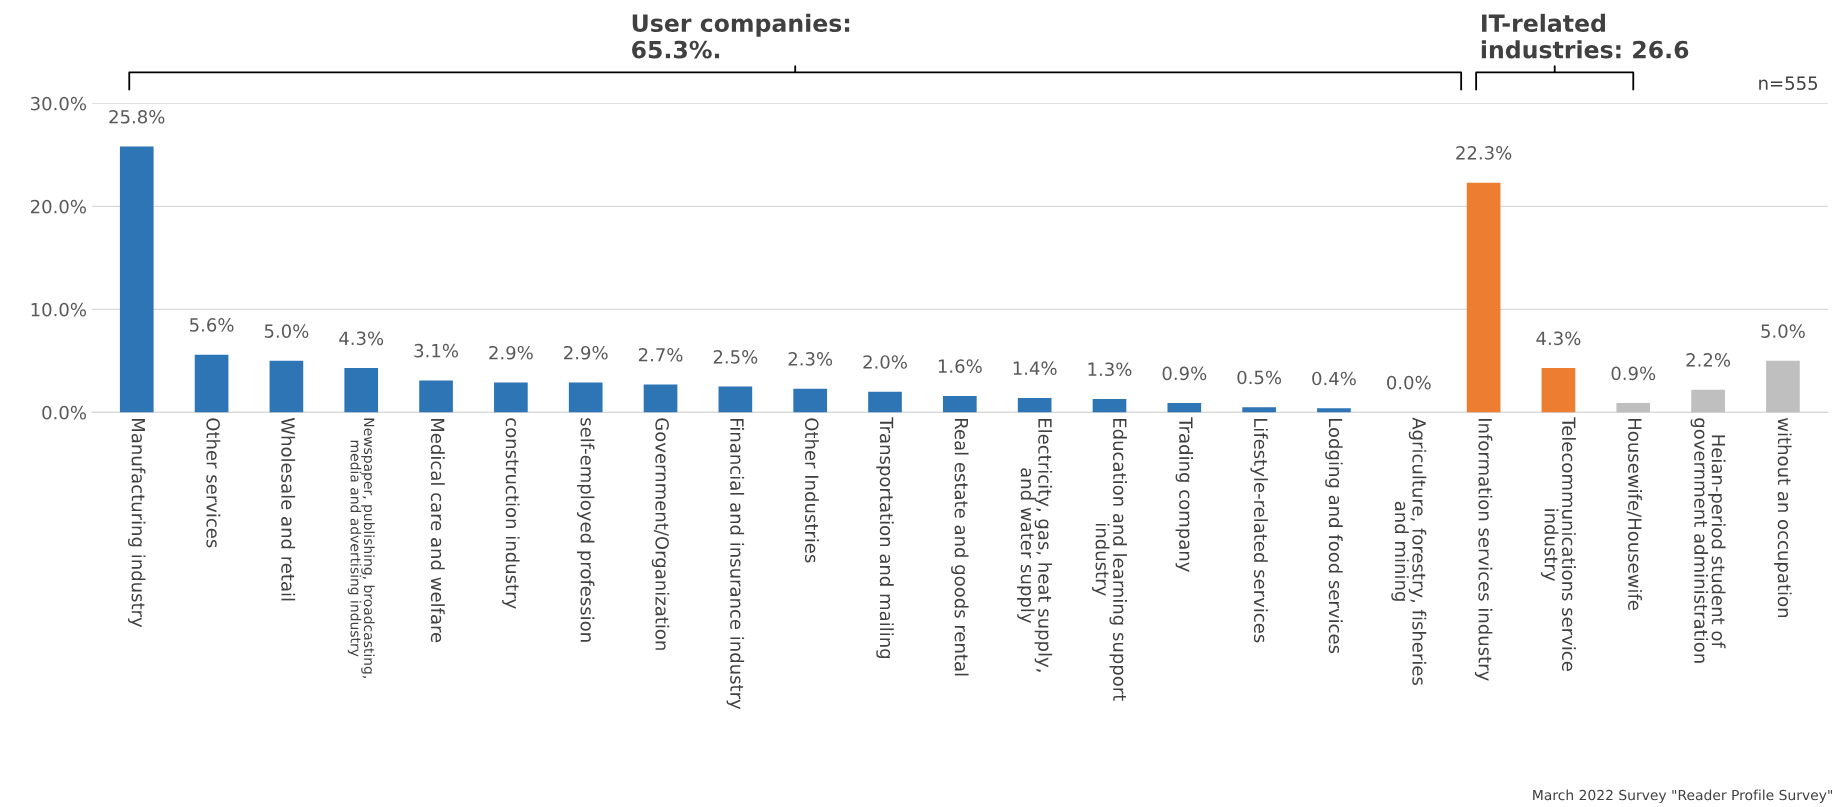  Describe the element at coordinates (1483, 550) in the screenshot. I see `x-tick-label: Information services industry` at that location.